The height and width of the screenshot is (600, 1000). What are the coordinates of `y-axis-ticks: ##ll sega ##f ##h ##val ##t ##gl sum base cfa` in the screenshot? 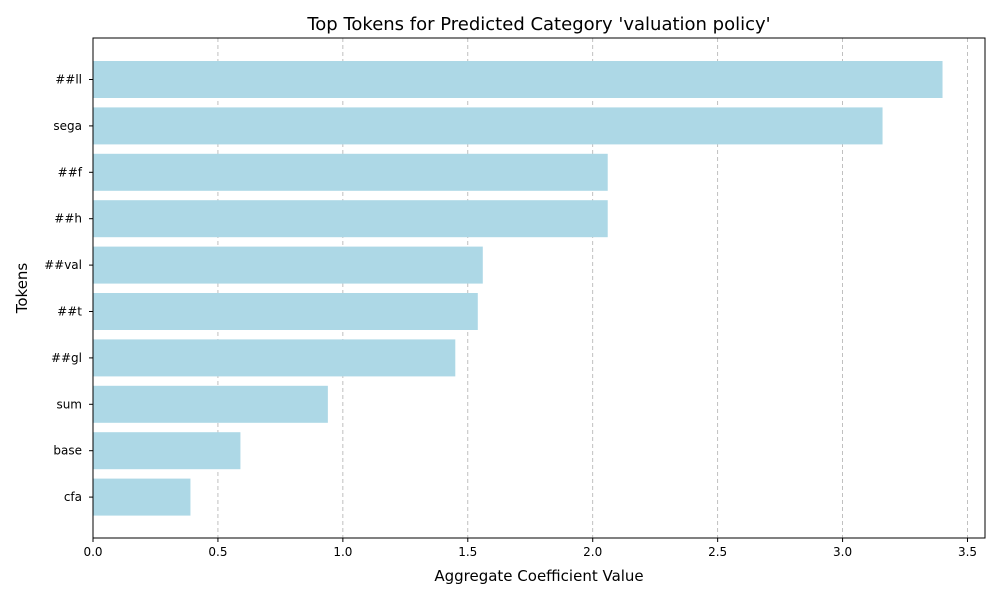 It's located at (68, 288).